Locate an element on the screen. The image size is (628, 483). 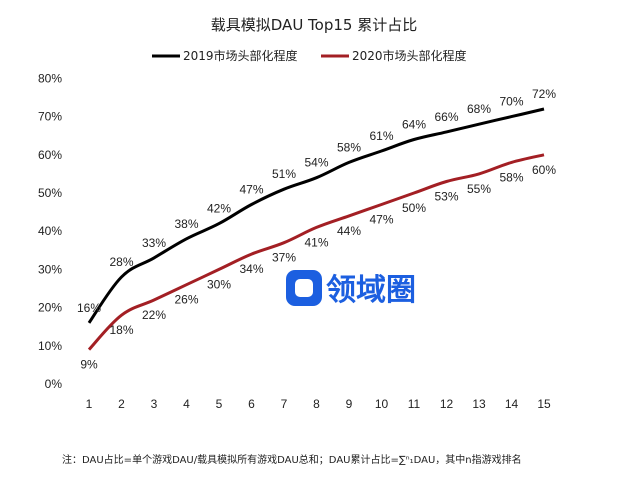
x-tick-label: 1 is located at coordinates (89, 404).